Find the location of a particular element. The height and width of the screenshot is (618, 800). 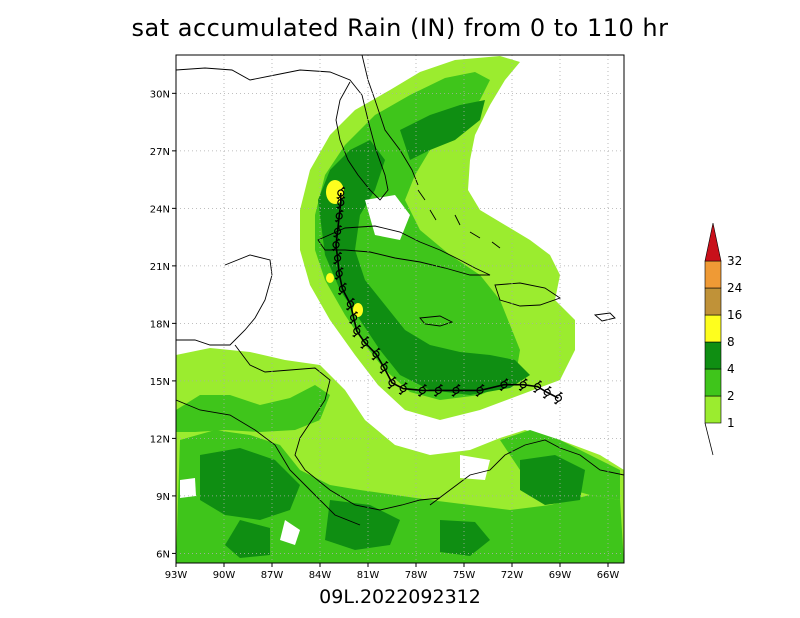

lon-tick-label: 66W is located at coordinates (608, 575).